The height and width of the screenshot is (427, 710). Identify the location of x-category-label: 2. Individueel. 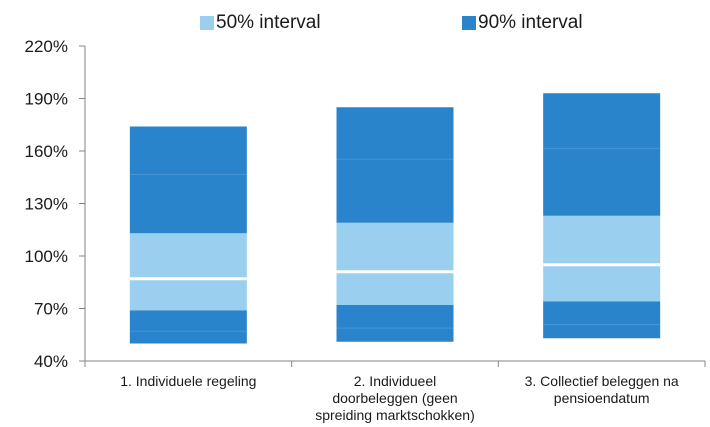
(395, 381).